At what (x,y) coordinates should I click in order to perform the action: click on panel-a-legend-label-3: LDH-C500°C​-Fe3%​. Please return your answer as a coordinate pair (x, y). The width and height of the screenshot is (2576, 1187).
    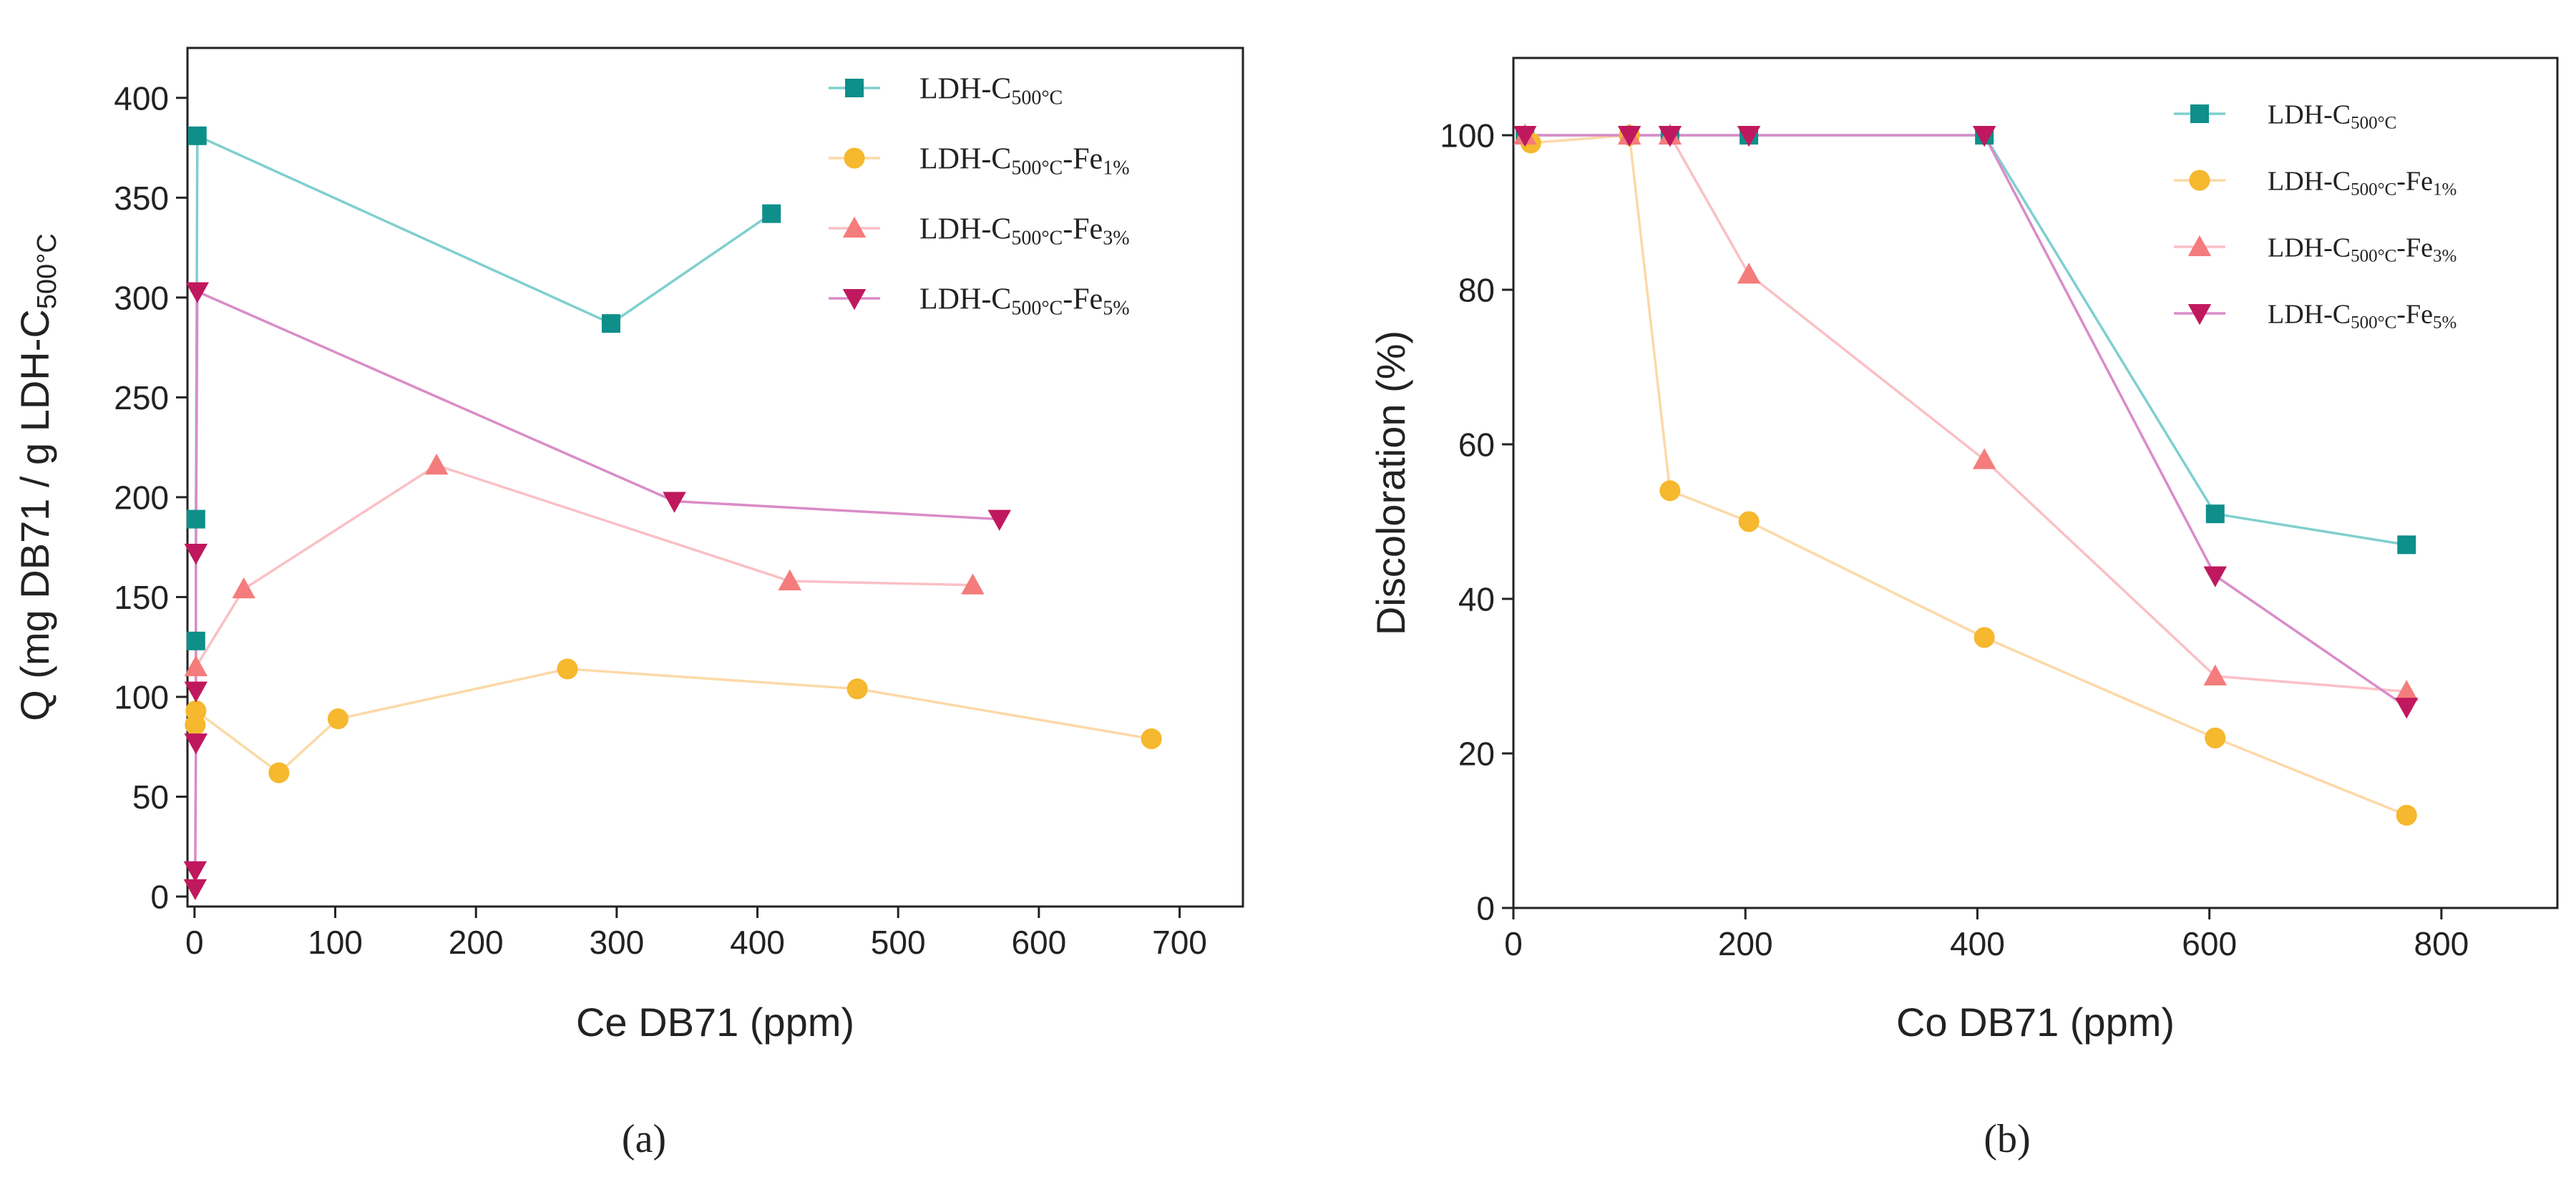
    Looking at the image, I should click on (1024, 231).